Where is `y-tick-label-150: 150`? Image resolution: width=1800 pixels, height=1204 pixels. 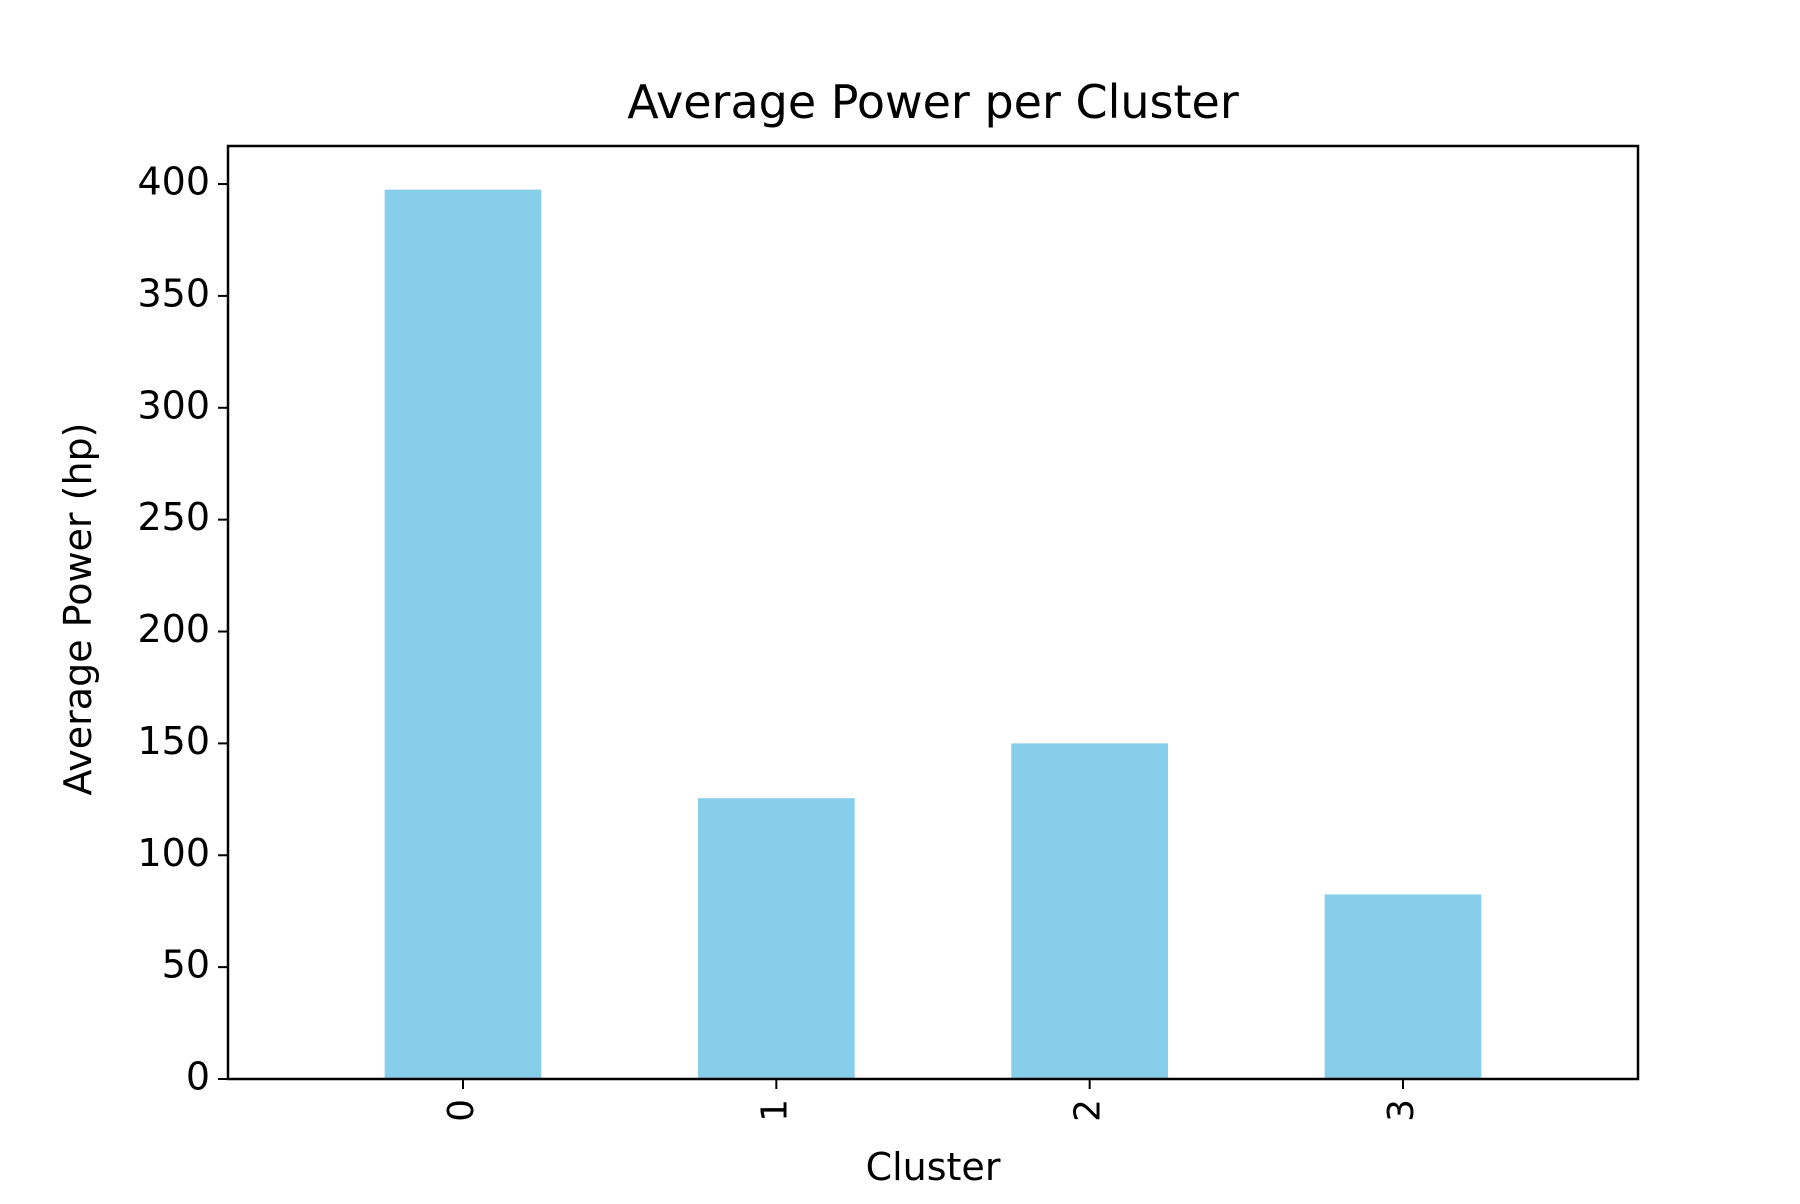 y-tick-label-150: 150 is located at coordinates (173, 741).